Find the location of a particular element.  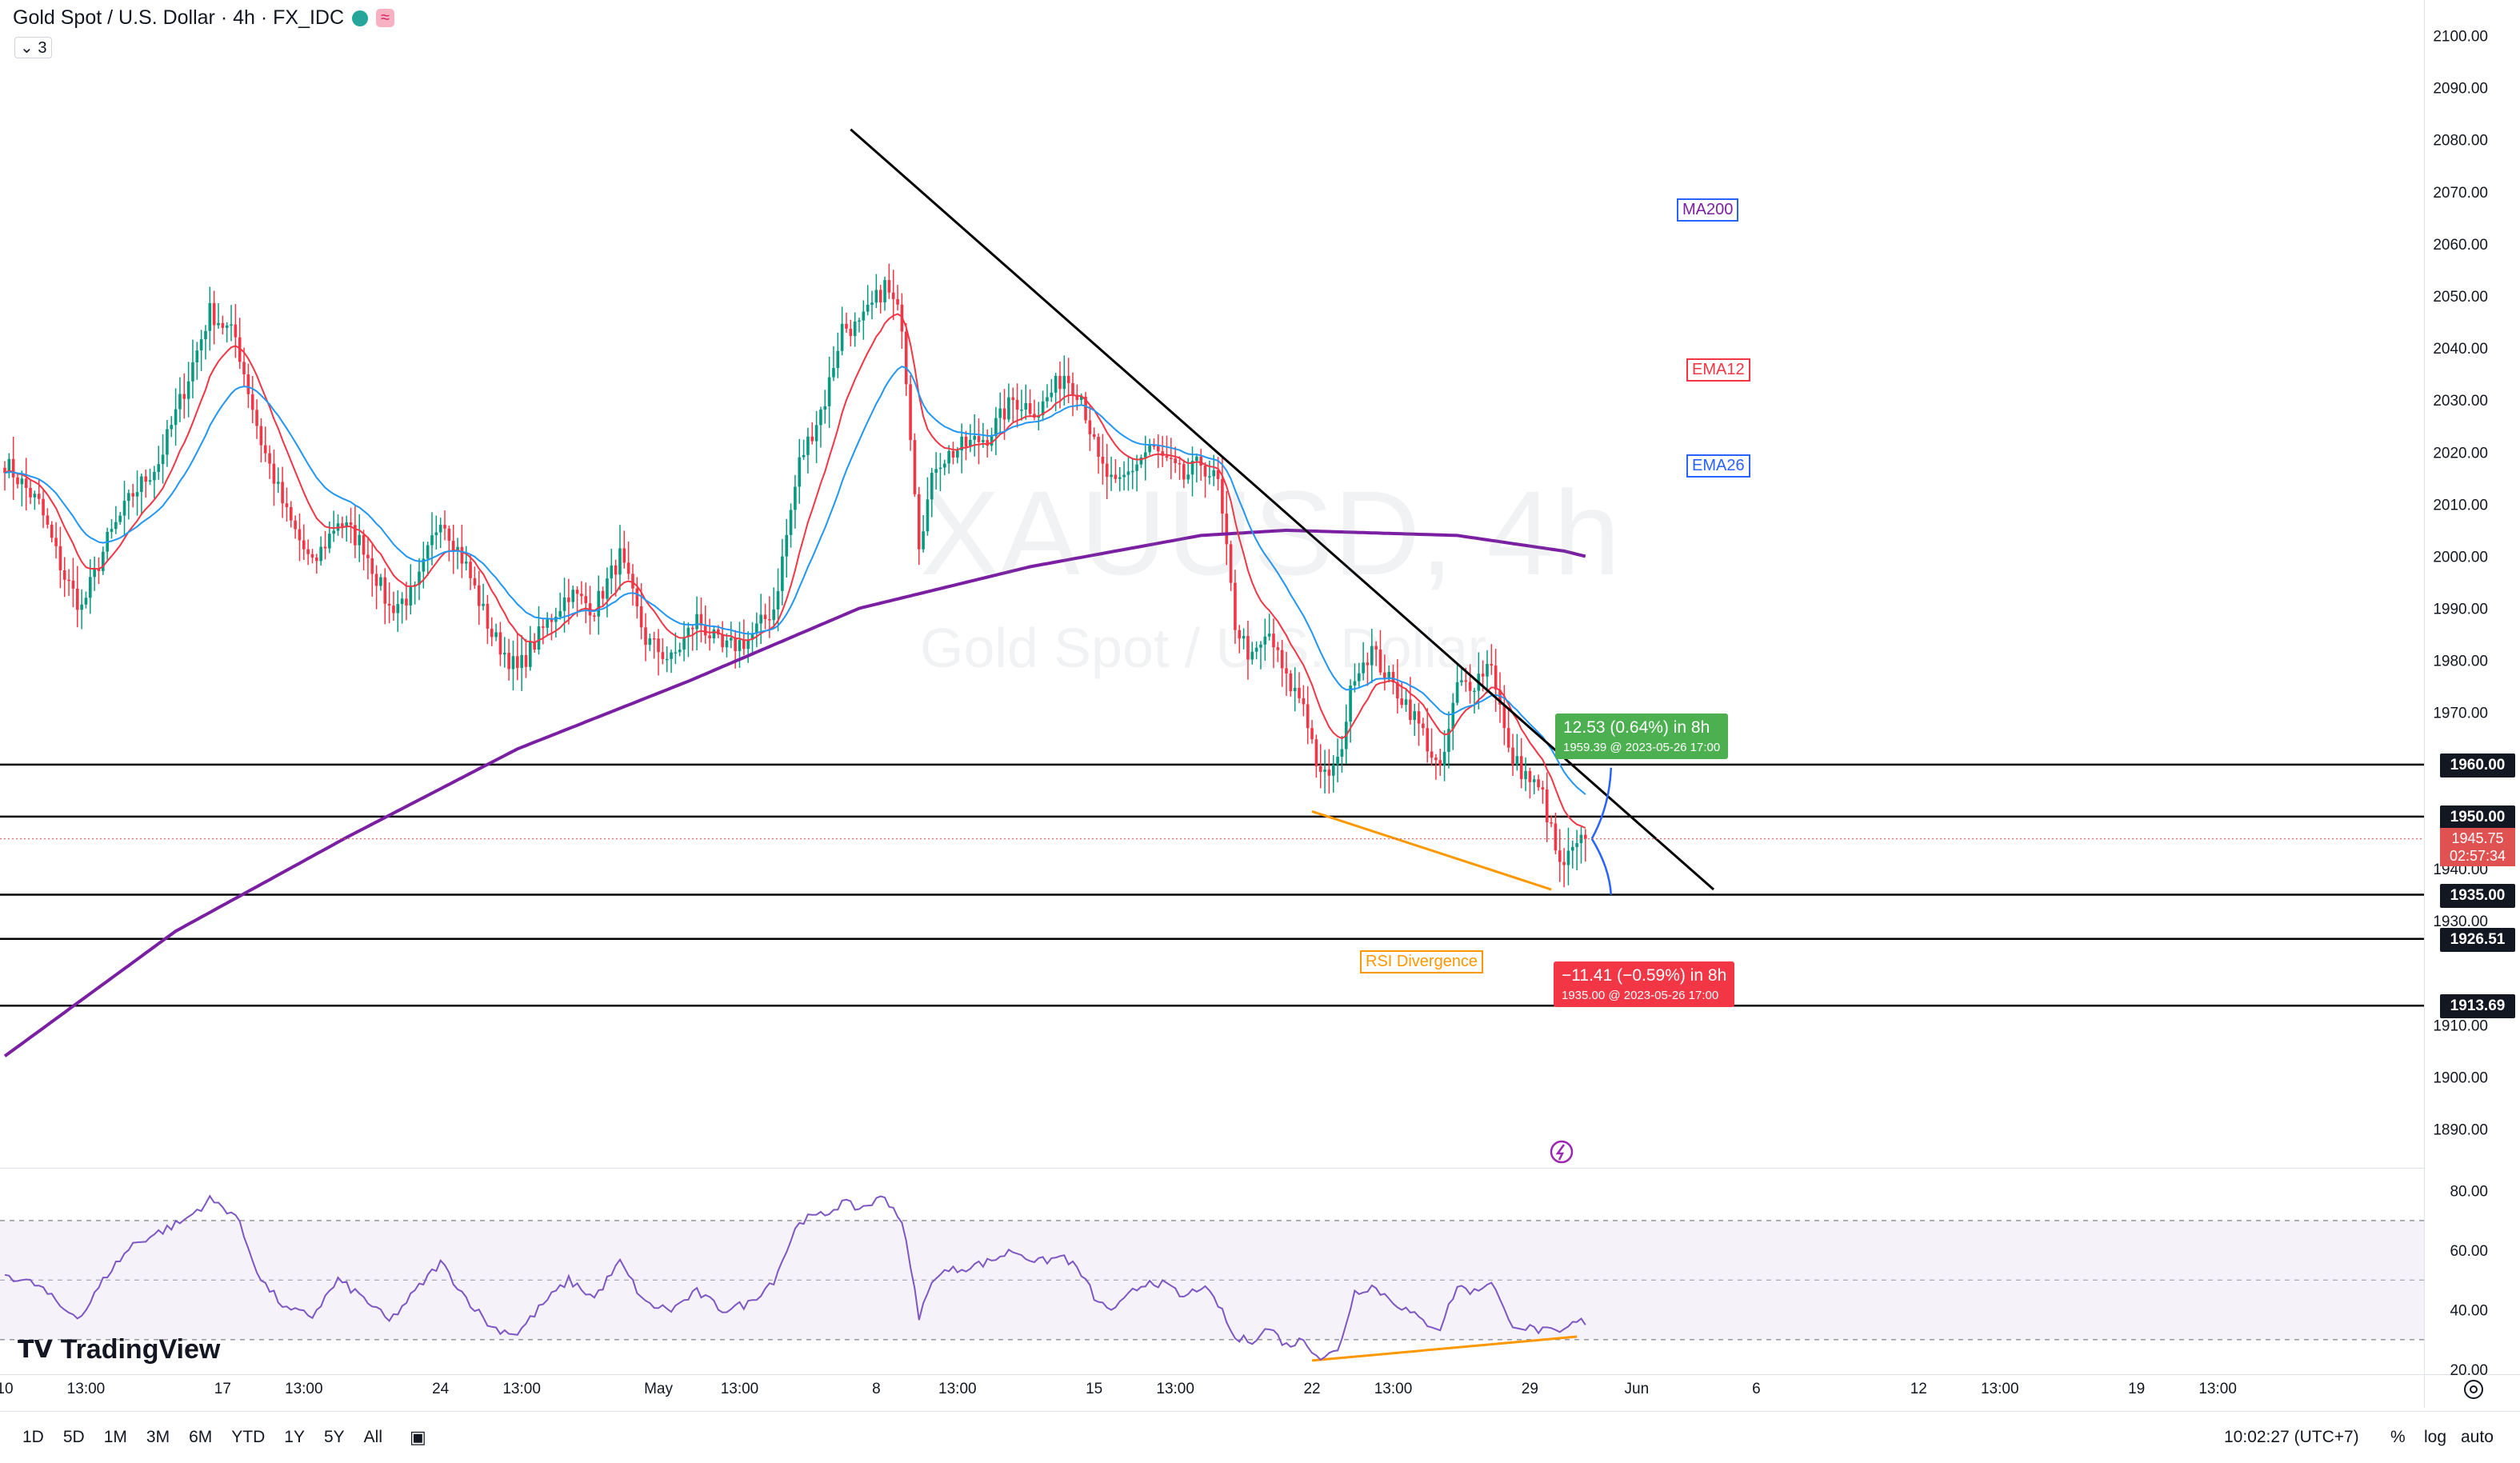

level-price-tag: 1960.00 is located at coordinates (2477, 765).